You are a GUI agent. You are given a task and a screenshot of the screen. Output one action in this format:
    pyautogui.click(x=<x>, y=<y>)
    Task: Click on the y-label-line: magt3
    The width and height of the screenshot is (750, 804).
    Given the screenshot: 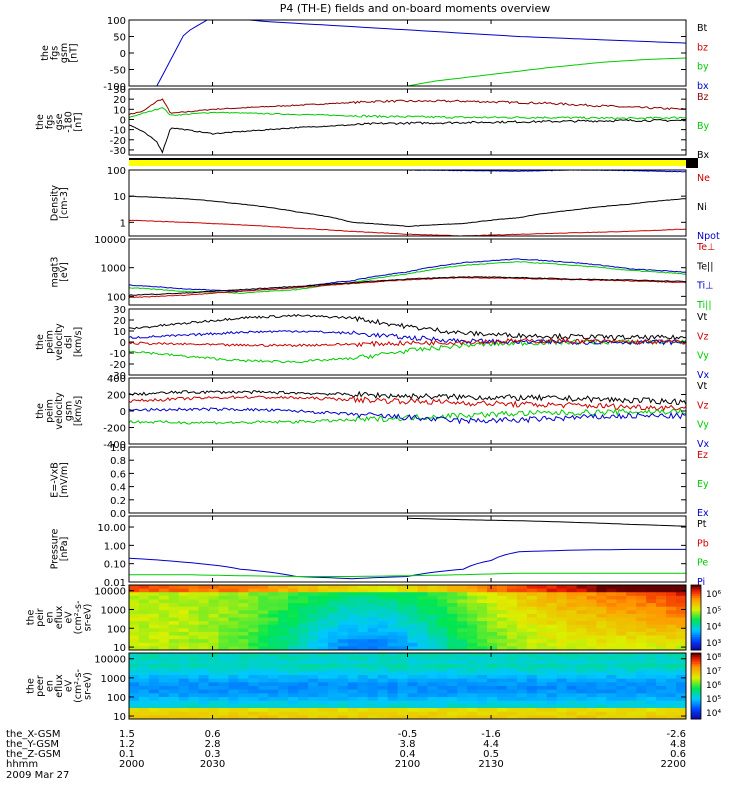 What is the action you would take?
    pyautogui.click(x=54, y=272)
    